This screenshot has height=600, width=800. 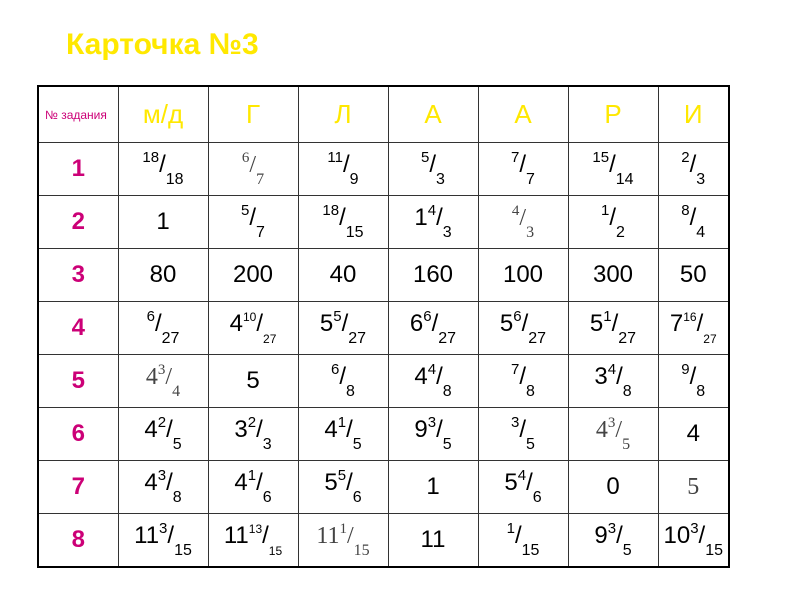 What do you see at coordinates (163, 487) in the screenshot?
I see `answer-cell: 43/8` at bounding box center [163, 487].